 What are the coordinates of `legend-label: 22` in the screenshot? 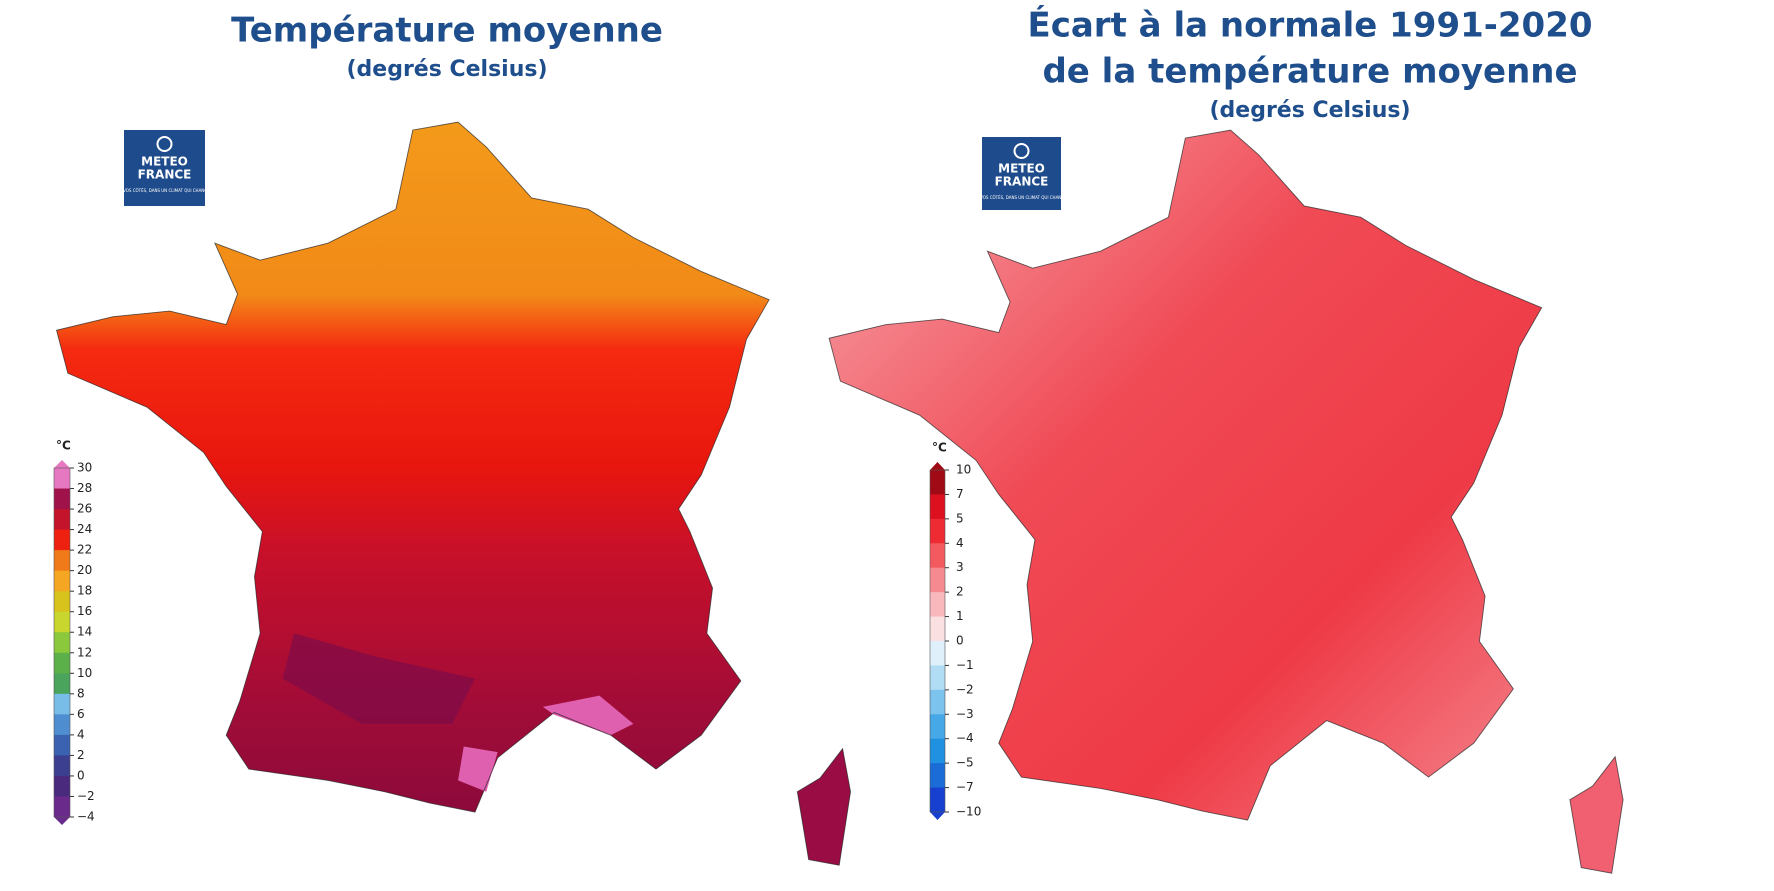 It's located at (84, 550).